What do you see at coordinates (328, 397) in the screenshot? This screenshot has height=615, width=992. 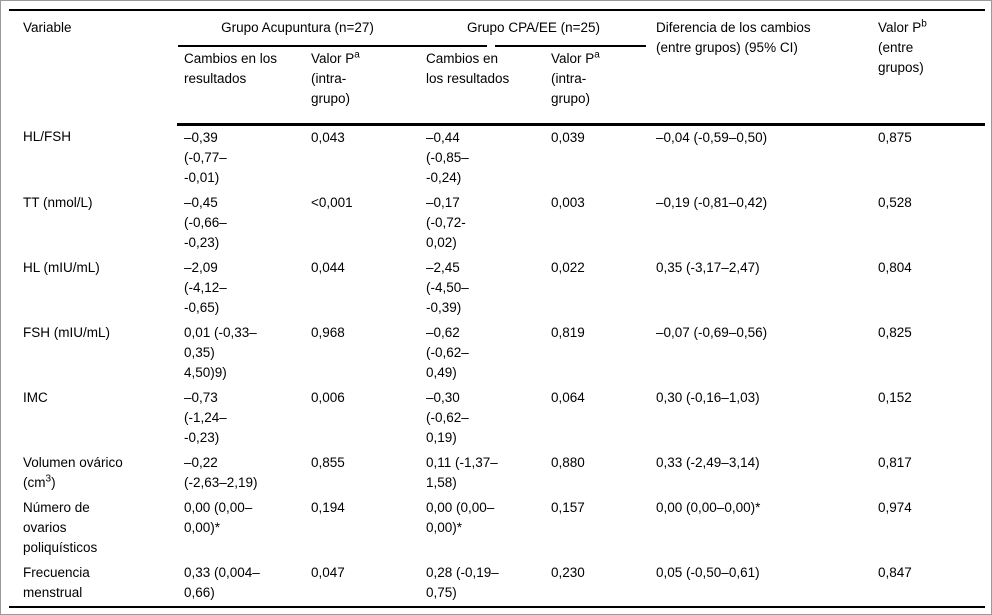 I see `acu-p-cell: 0,006` at bounding box center [328, 397].